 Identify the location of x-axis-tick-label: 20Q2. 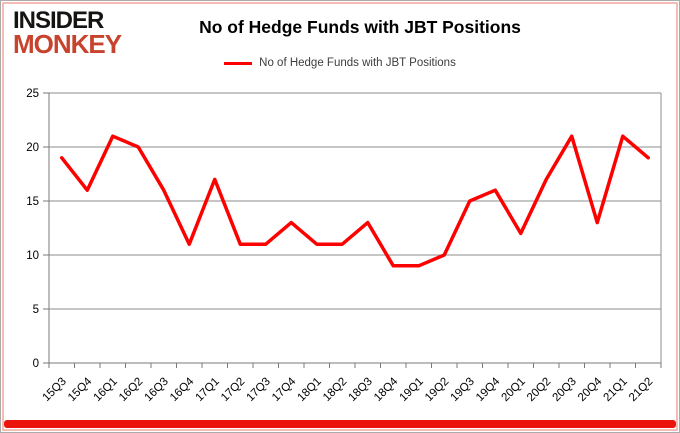
(539, 390).